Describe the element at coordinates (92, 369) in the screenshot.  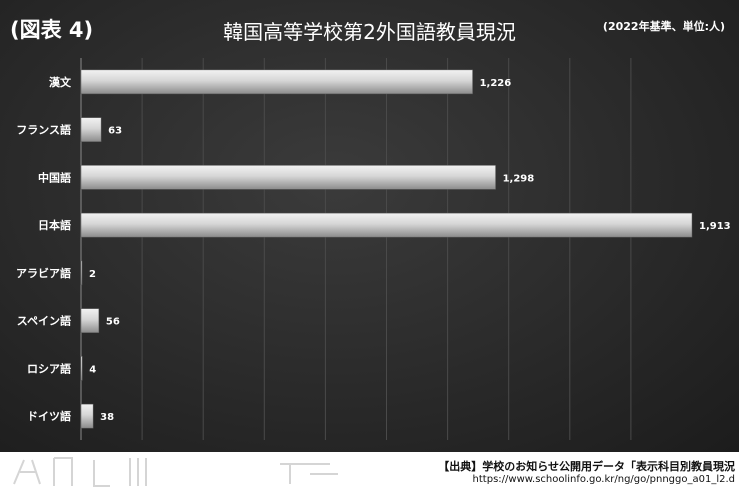
I see `data-label: 4` at that location.